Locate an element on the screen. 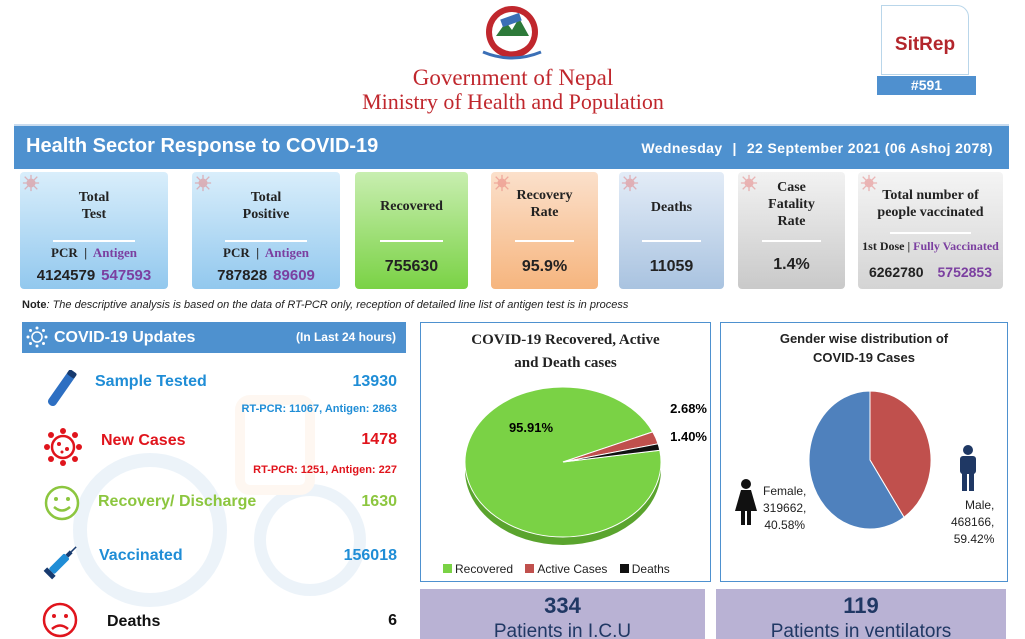 The image size is (1025, 639). report-date-text: 22 September 2021 (06 Ashoj 2078) is located at coordinates (869, 148).